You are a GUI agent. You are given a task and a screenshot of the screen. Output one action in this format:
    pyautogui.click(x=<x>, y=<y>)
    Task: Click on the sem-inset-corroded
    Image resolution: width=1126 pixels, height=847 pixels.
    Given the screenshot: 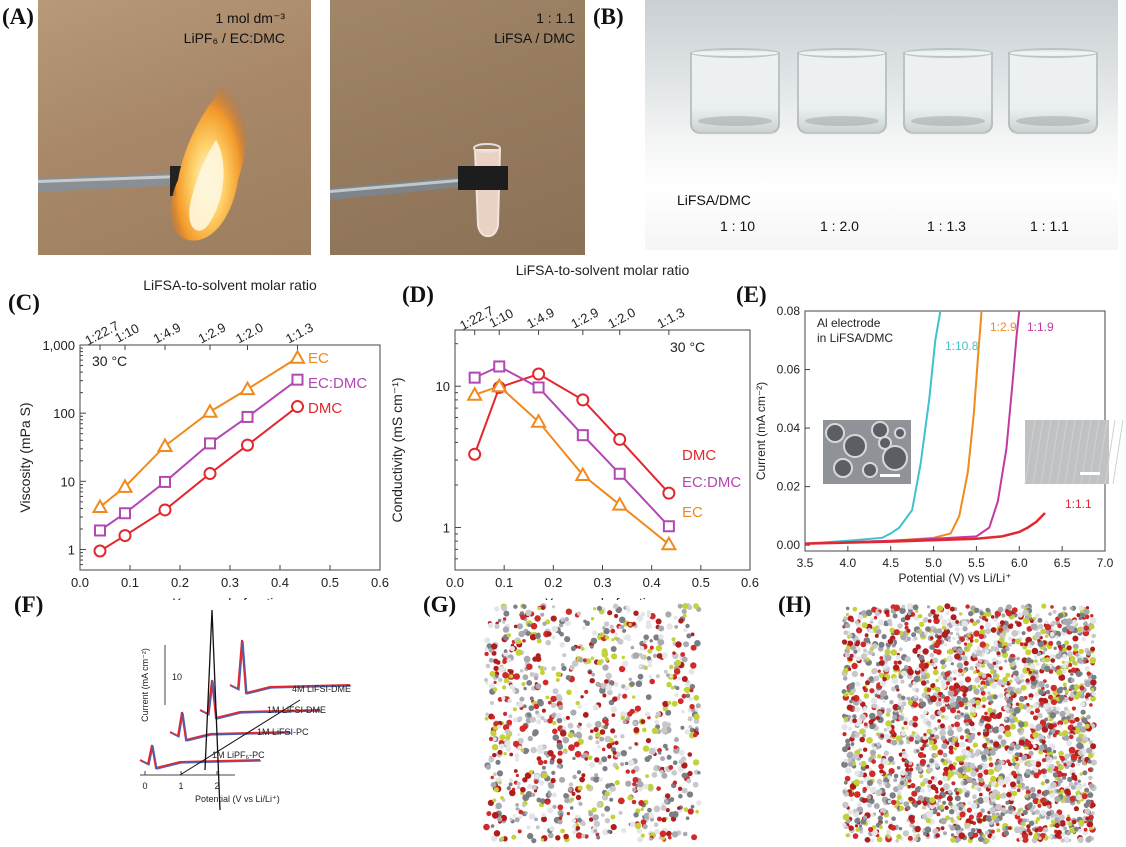 What is the action you would take?
    pyautogui.click(x=867, y=452)
    